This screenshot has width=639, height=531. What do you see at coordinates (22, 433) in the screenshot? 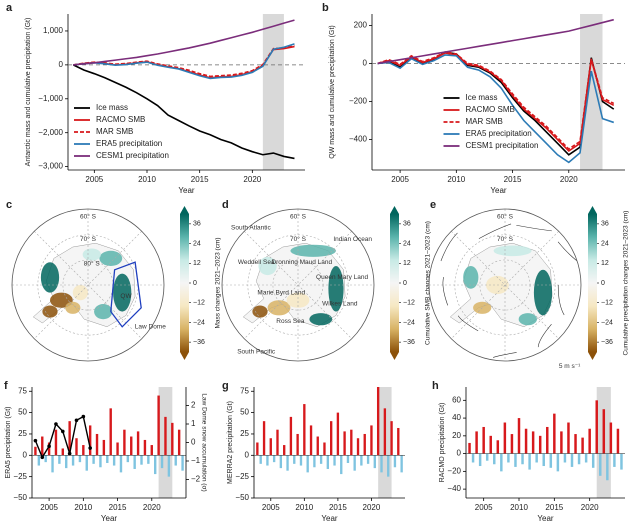
I see `y-tick-label: 25` at bounding box center [22, 433].